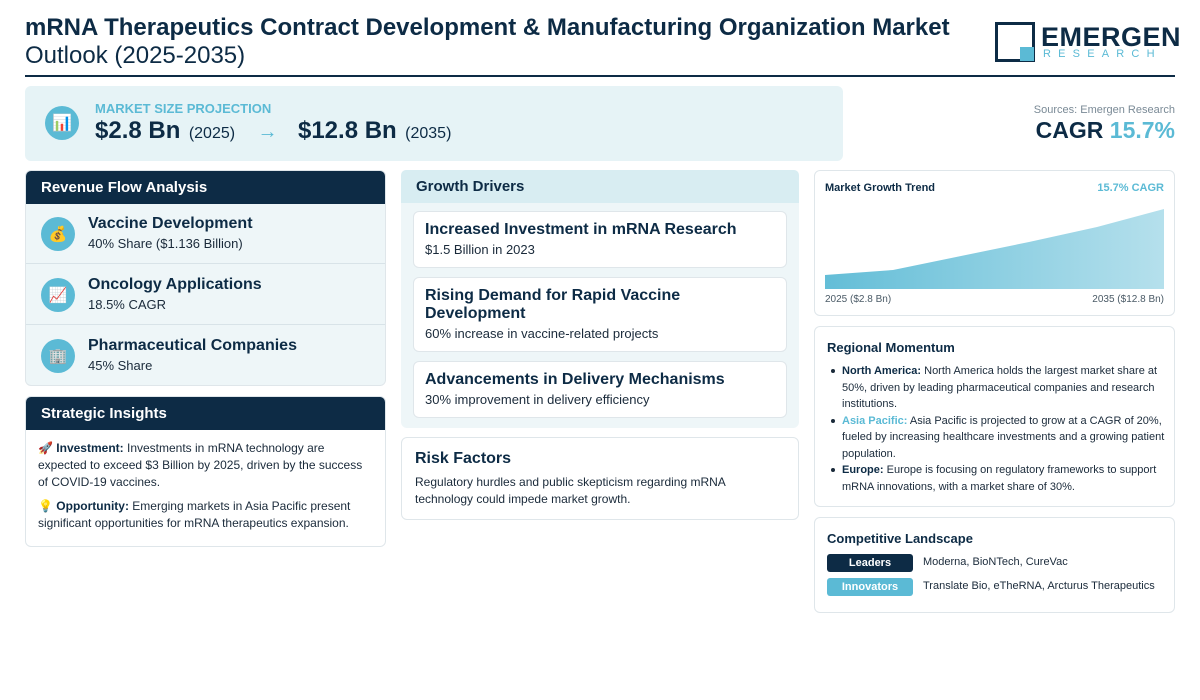  I want to click on logo-word: EMERGEN, so click(1111, 37).